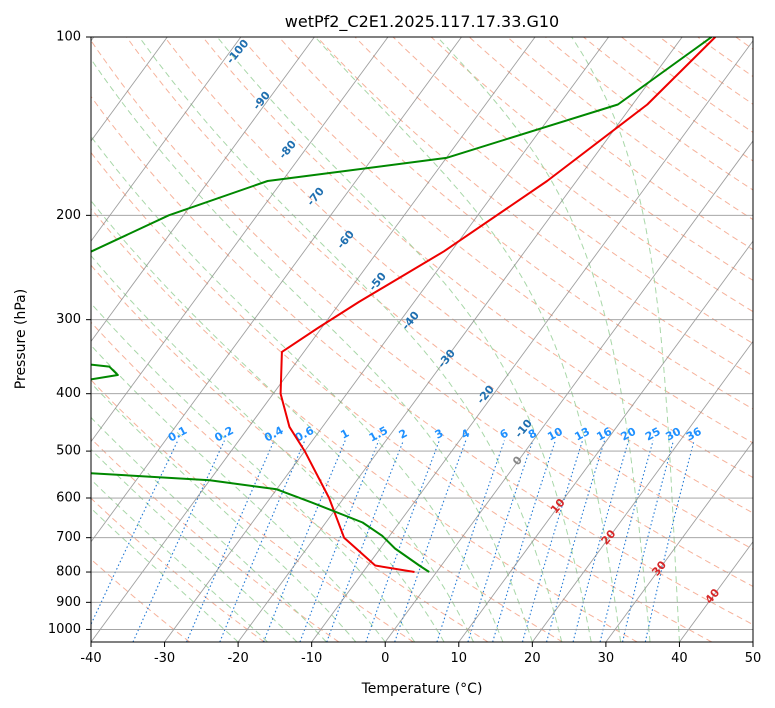 The image size is (775, 708). Describe the element at coordinates (177, 434) in the screenshot. I see `mixing-ratio-label: 0.1` at that location.